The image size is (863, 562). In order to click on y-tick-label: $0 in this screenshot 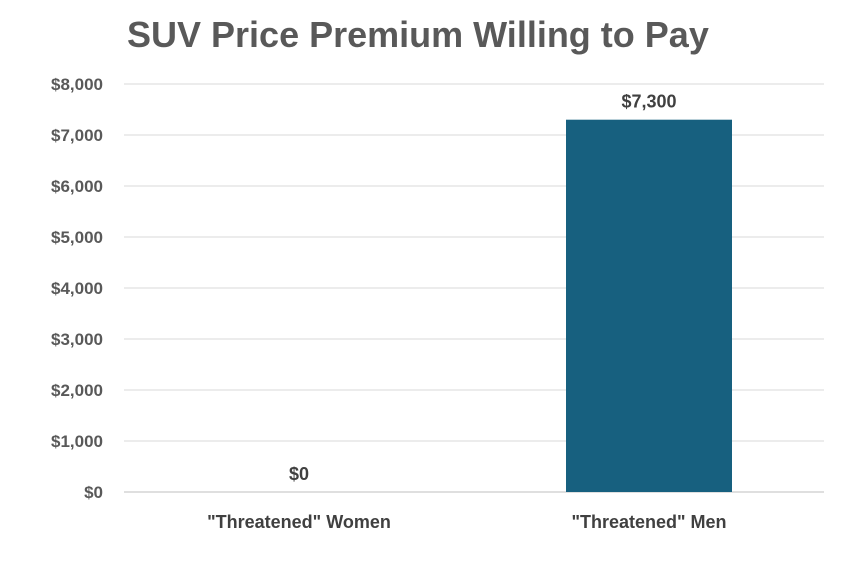, I will do `click(93, 492)`.